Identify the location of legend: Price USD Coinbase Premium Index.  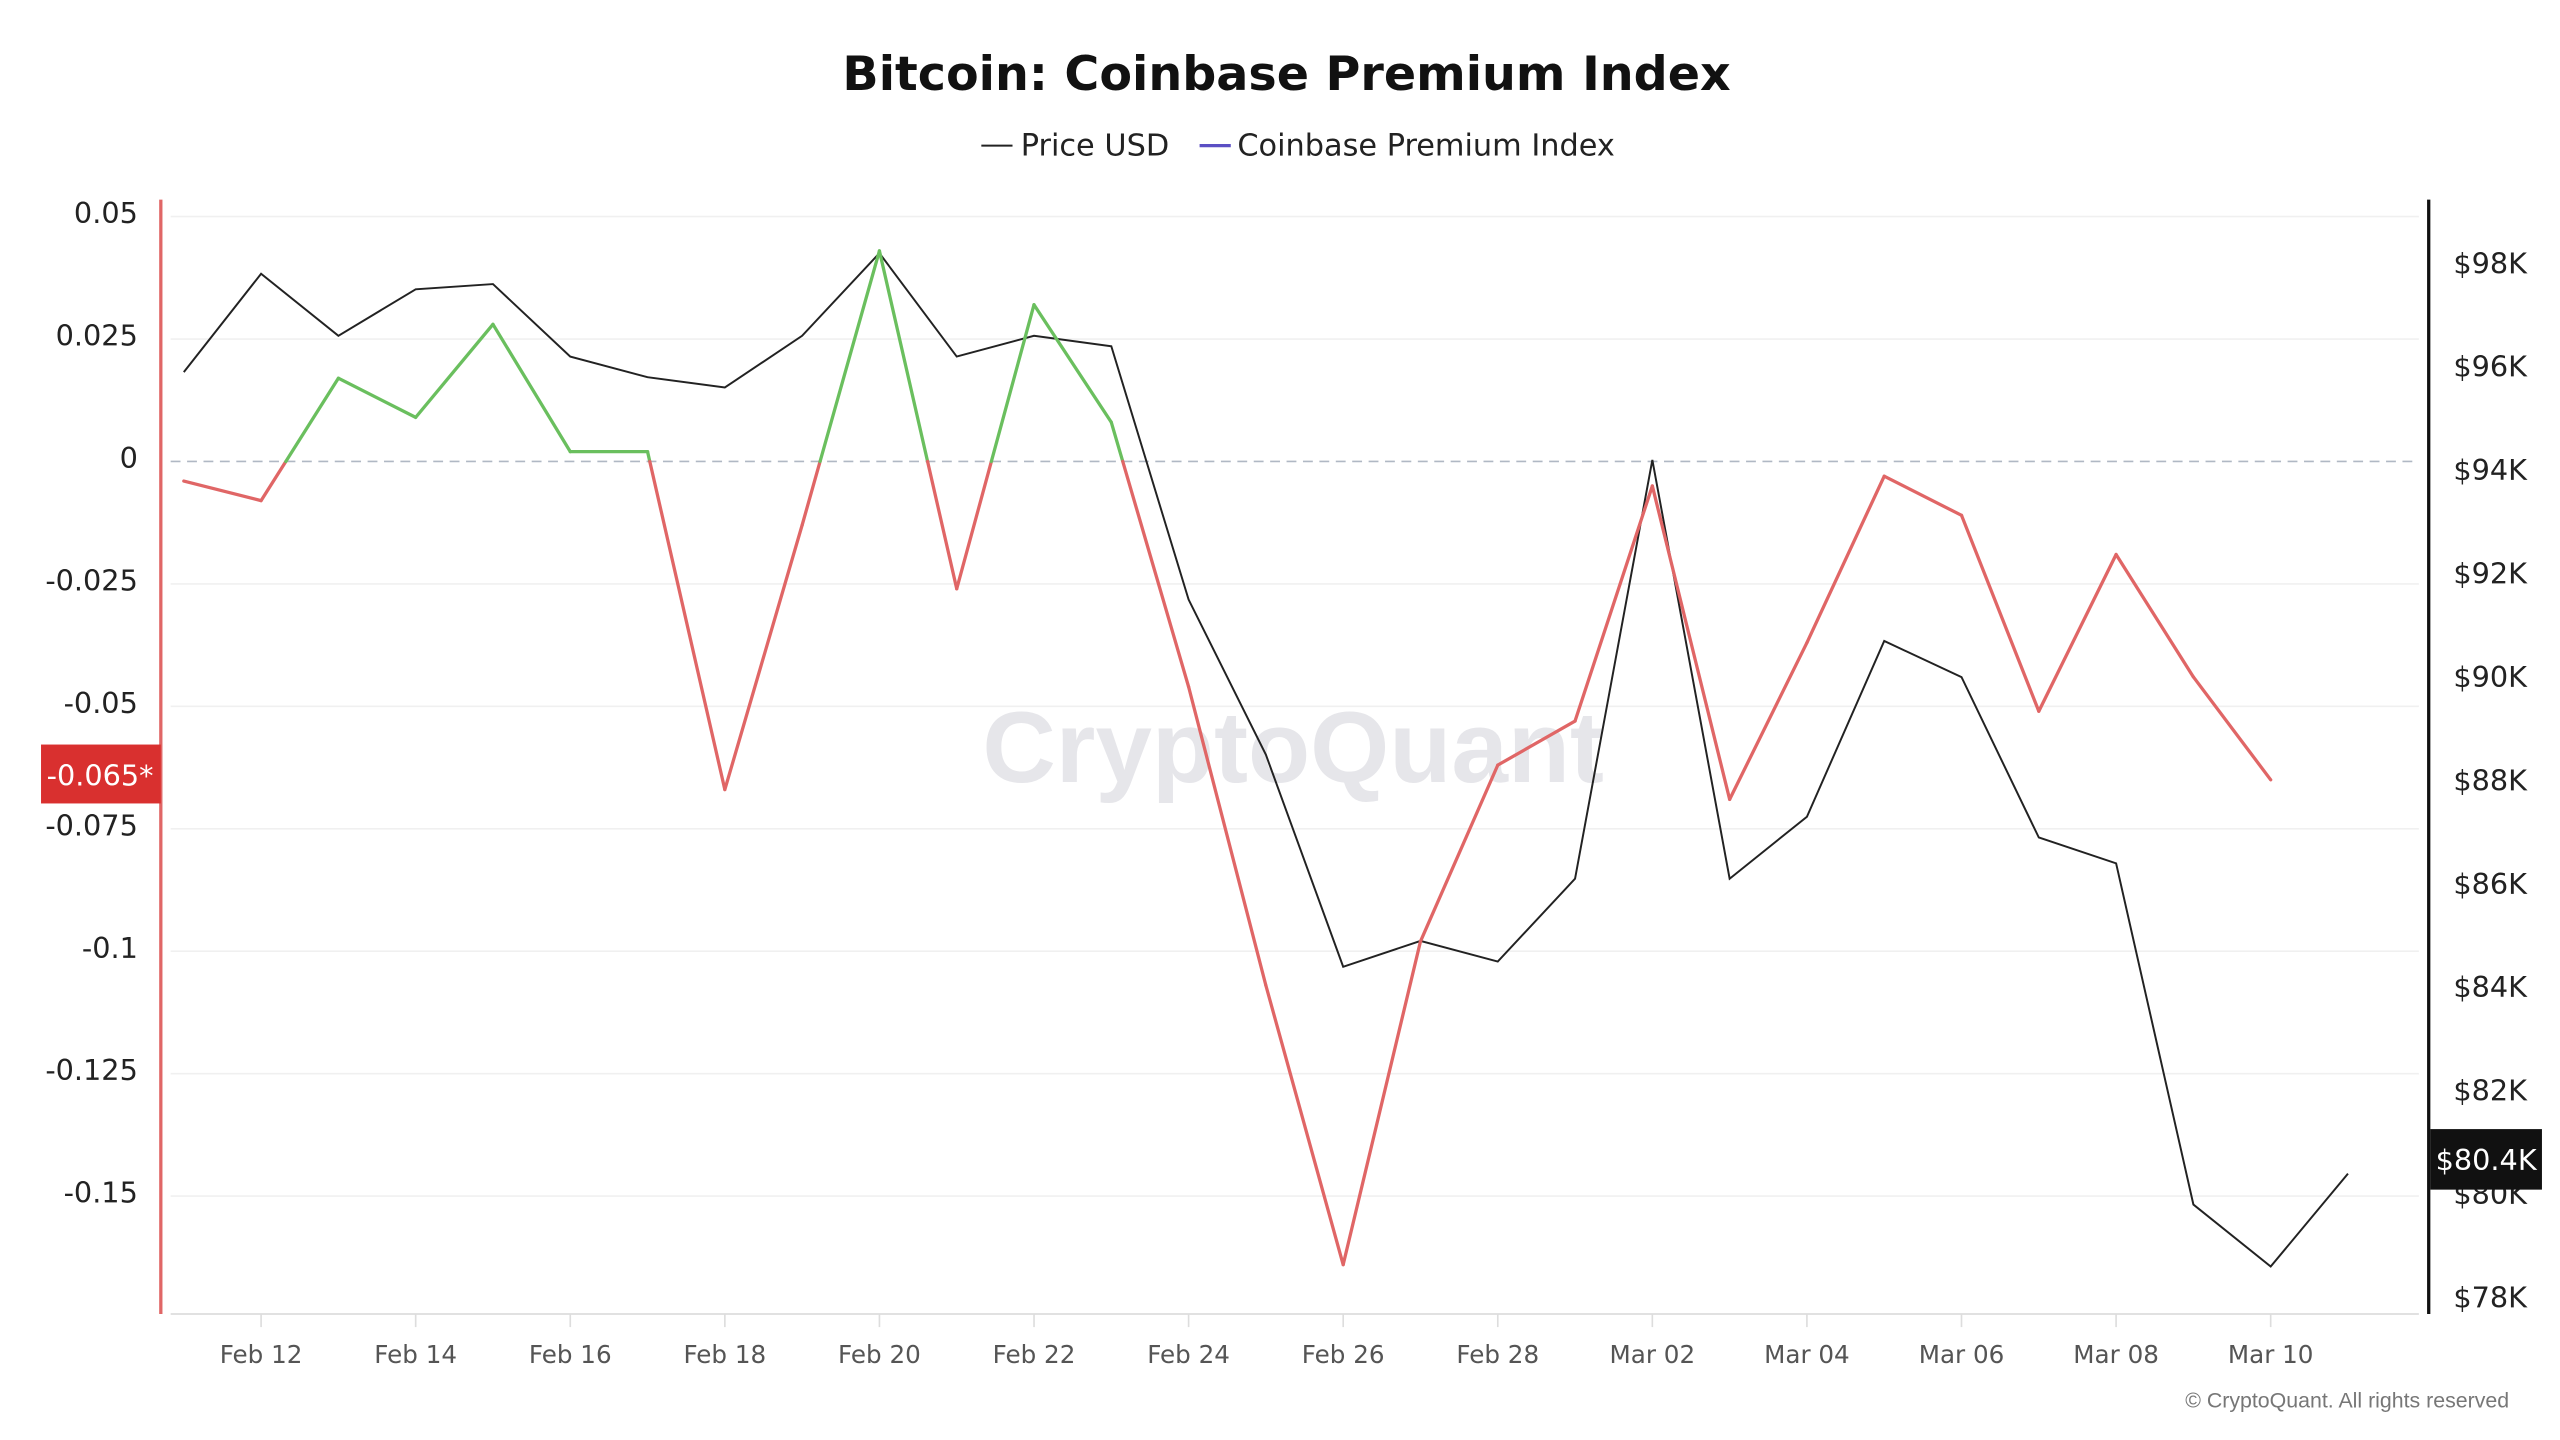
(1298, 145).